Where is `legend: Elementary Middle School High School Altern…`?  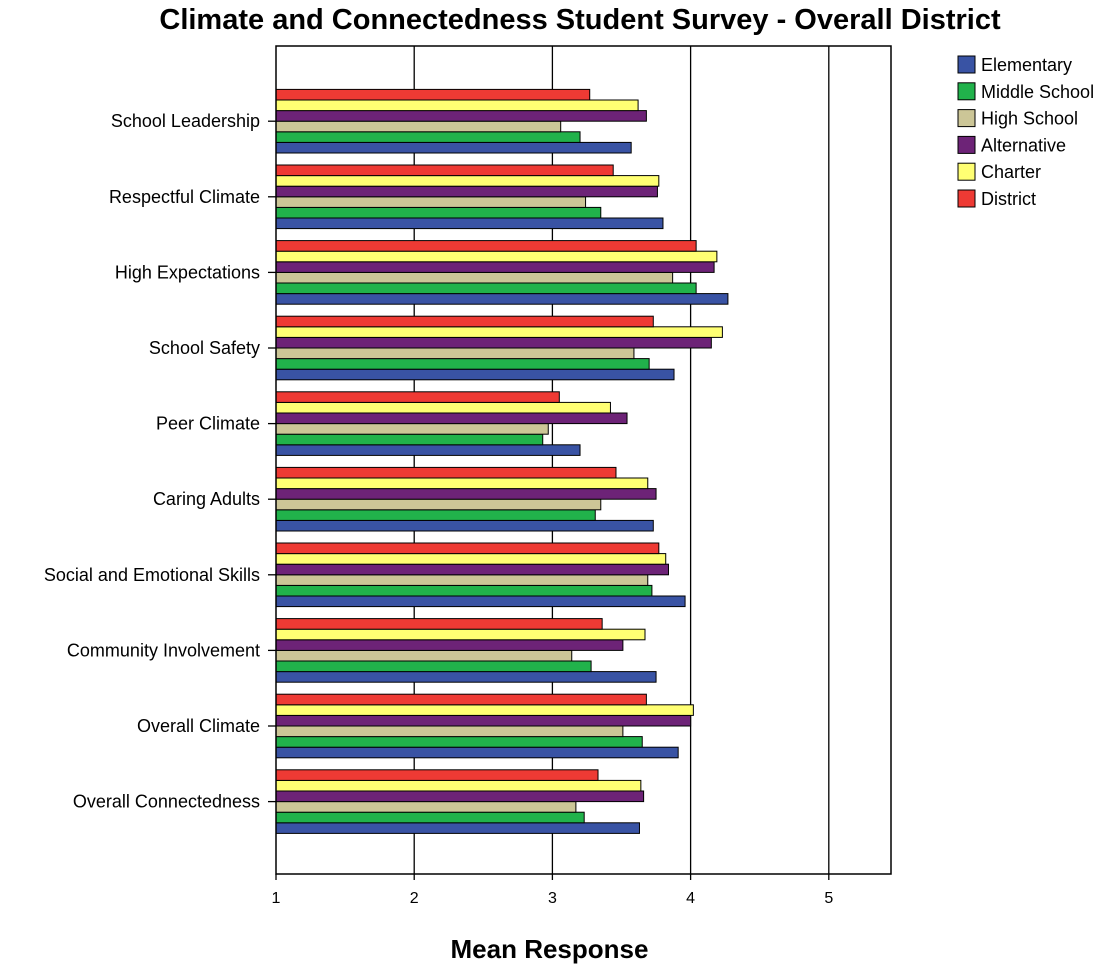 legend: Elementary Middle School High School Altern… is located at coordinates (1025, 132).